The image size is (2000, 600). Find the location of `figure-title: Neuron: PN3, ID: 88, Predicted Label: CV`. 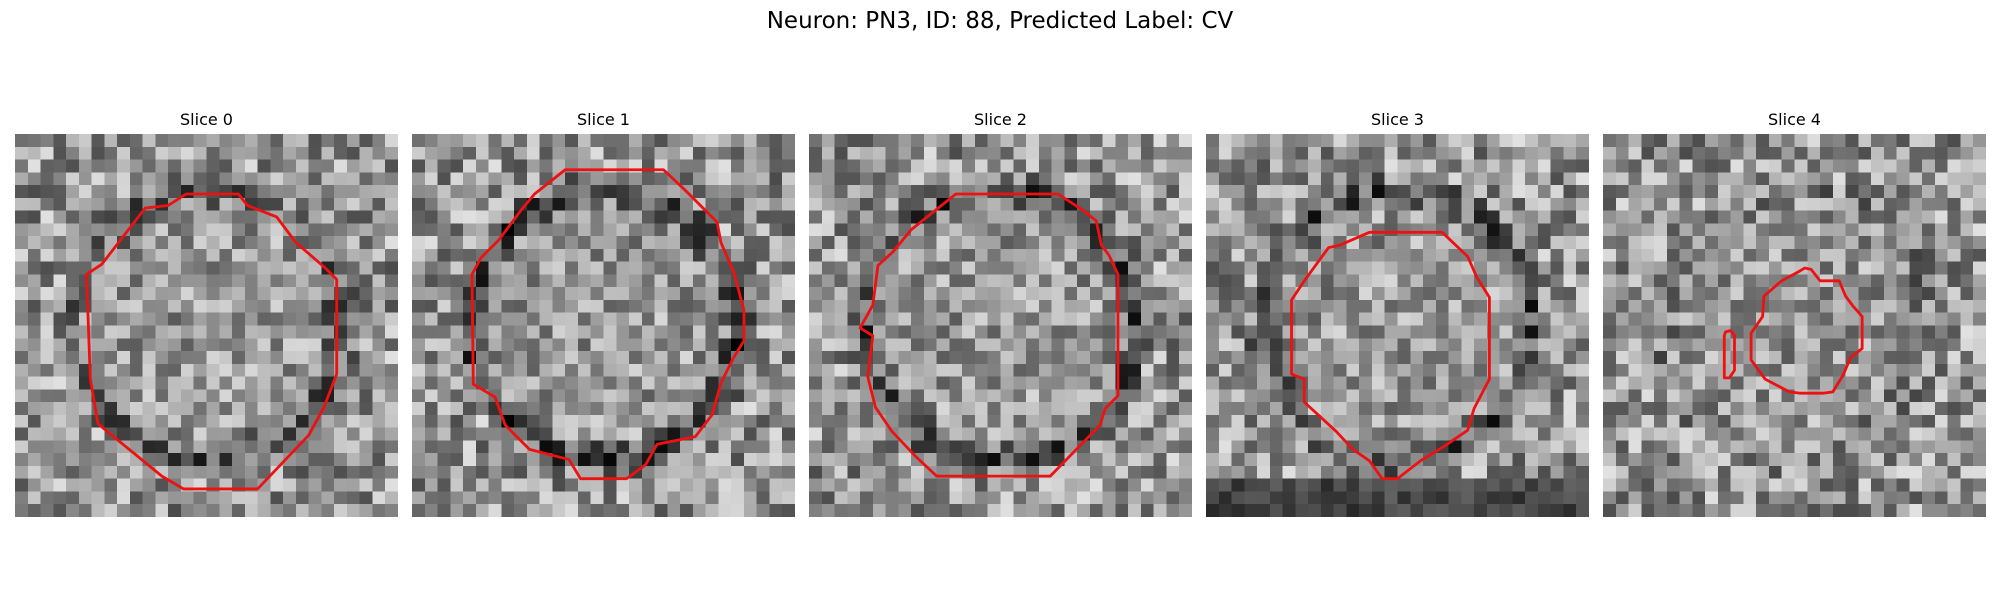

figure-title: Neuron: PN3, ID: 88, Predicted Label: CV is located at coordinates (1000, 21).